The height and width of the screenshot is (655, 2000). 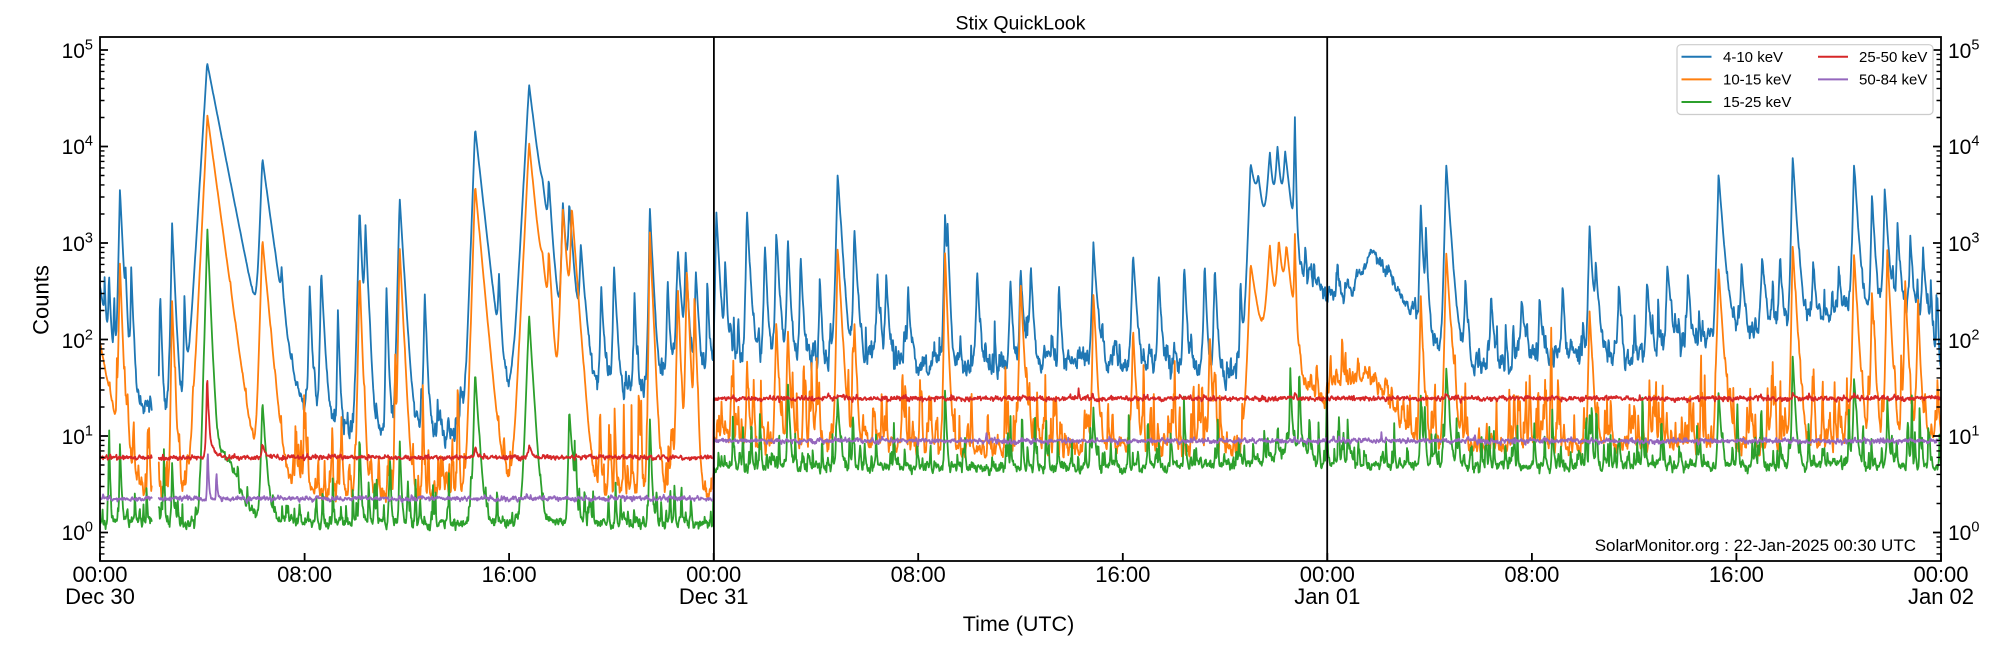 What do you see at coordinates (1327, 596) in the screenshot?
I see `svg-text: Jan 01` at bounding box center [1327, 596].